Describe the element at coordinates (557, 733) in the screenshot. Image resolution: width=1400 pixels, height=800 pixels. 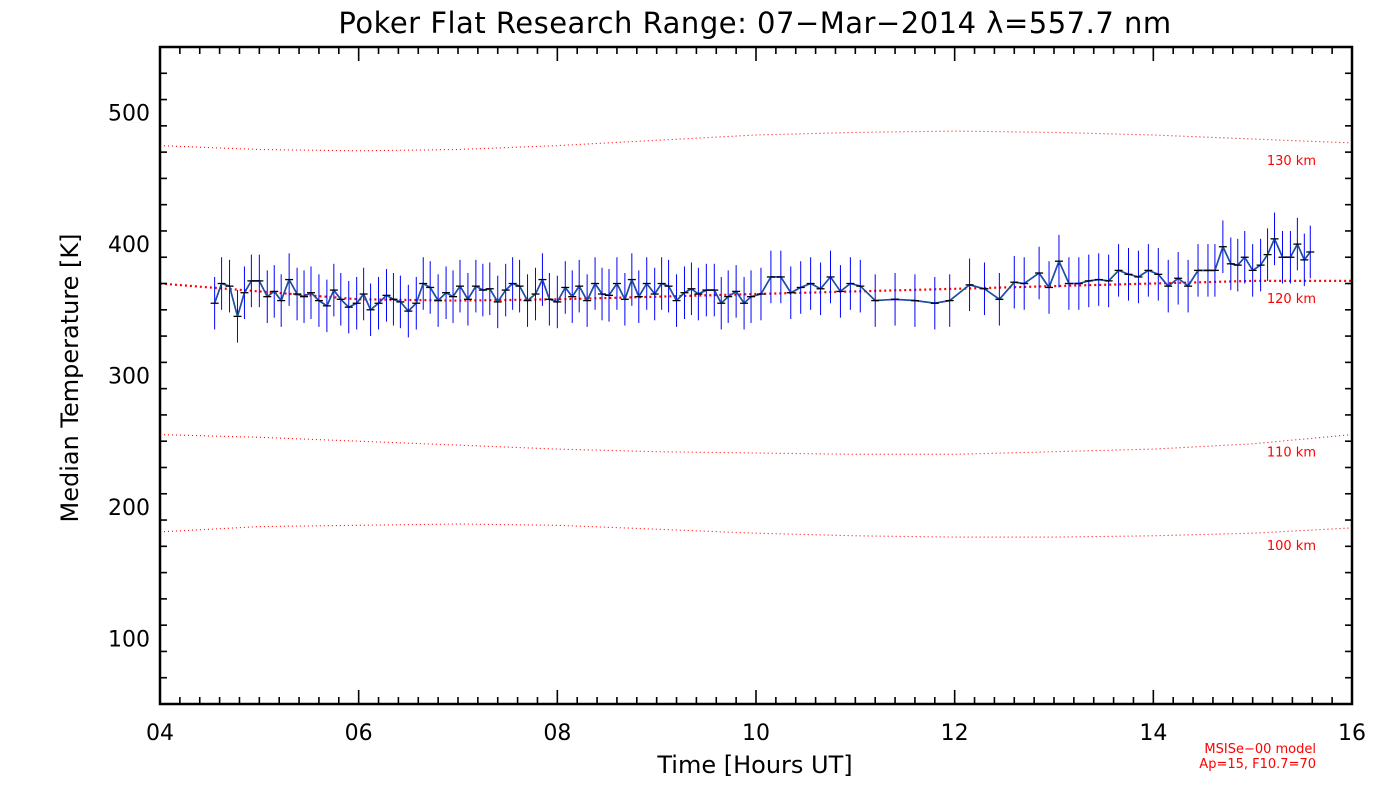
I see `x-tick-label: 08` at that location.